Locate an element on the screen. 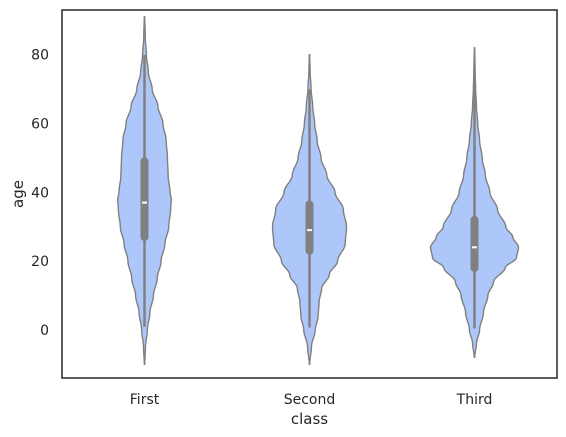 Image resolution: width=566 pixels, height=437 pixels. y-axis-label: age is located at coordinates (18, 194).